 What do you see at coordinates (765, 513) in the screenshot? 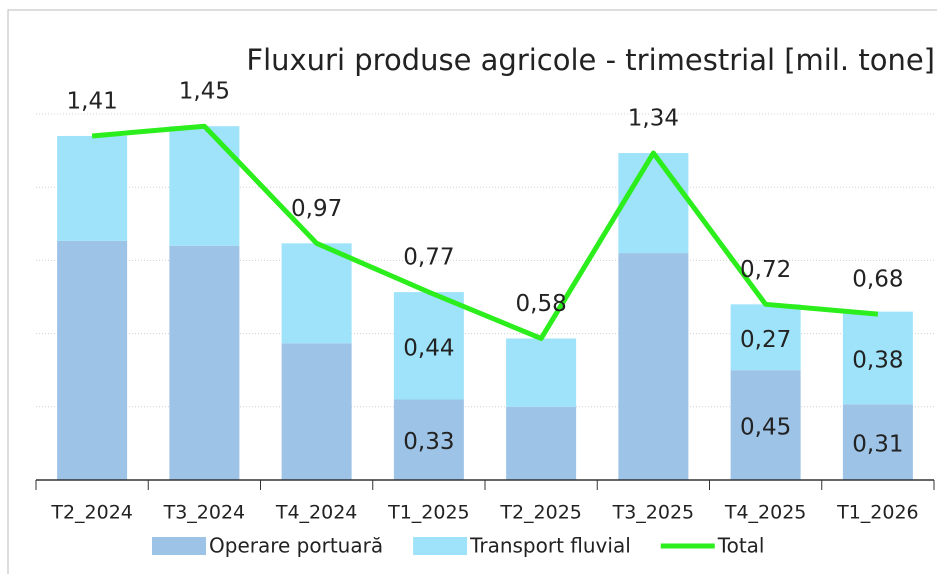
I see `x-tick-label: T4_2025` at bounding box center [765, 513].